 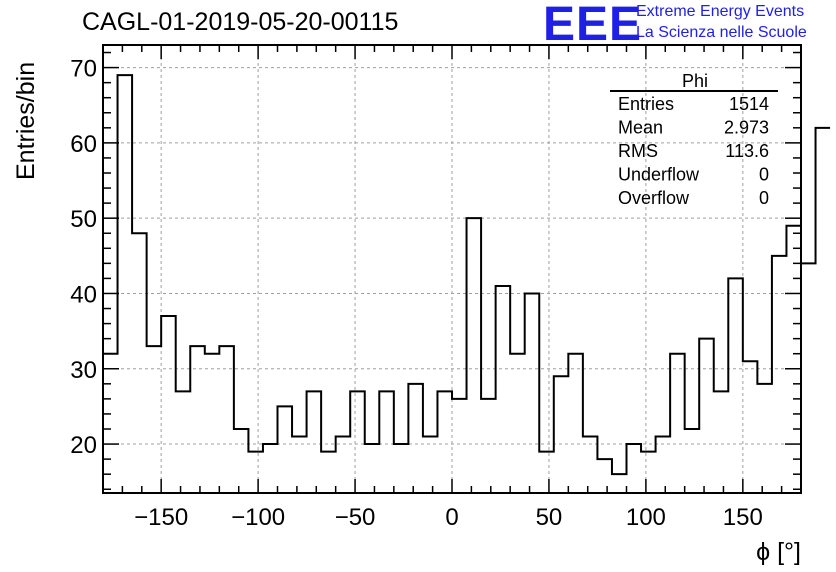 What do you see at coordinates (695, 81) in the screenshot?
I see `stats-title: Phi` at bounding box center [695, 81].